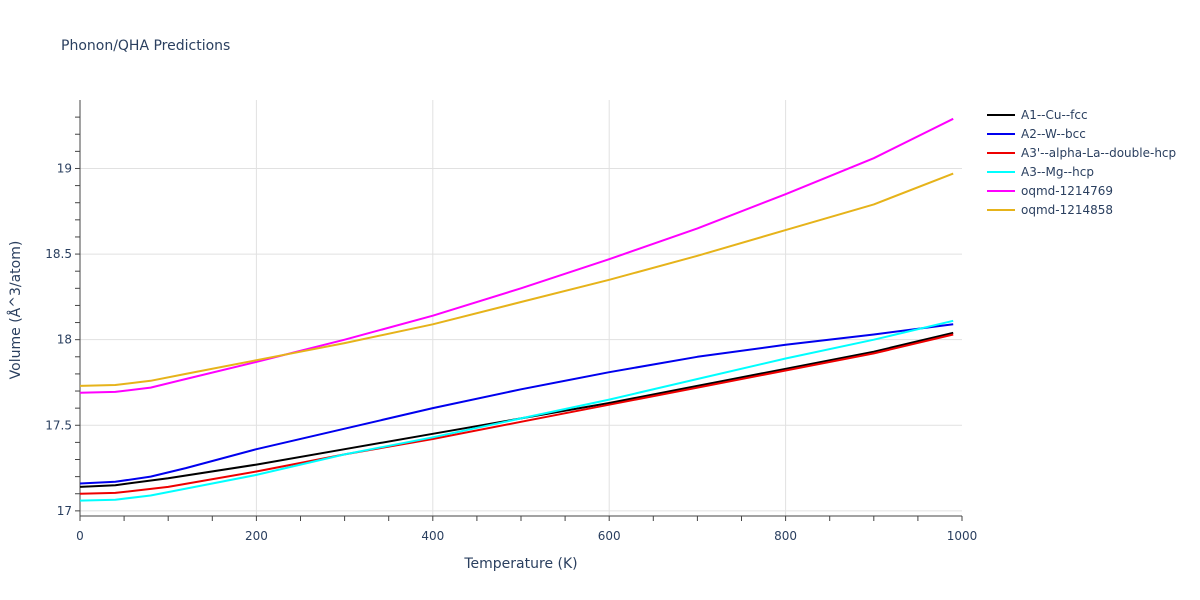 The width and height of the screenshot is (1200, 600). I want to click on y-tick-label: 19, so click(64, 168).